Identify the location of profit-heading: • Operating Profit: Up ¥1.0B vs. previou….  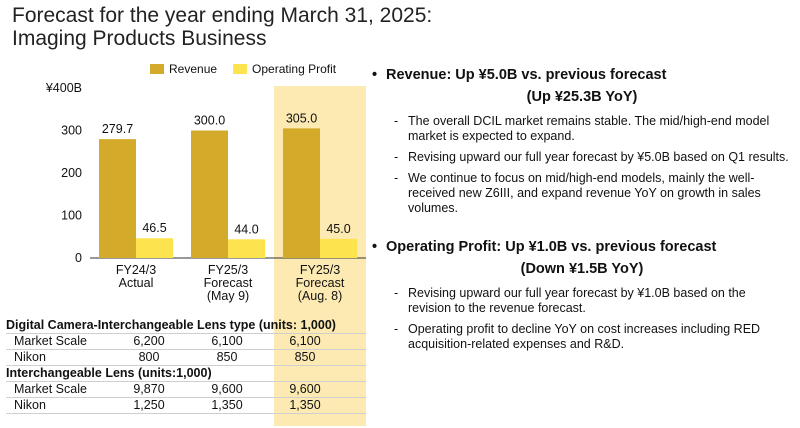
(582, 247).